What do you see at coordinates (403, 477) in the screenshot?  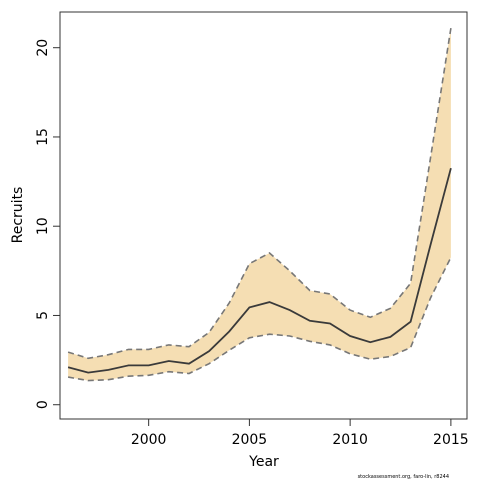 I see `credit-text: stockassessment.org, faro-lin, r8244` at bounding box center [403, 477].